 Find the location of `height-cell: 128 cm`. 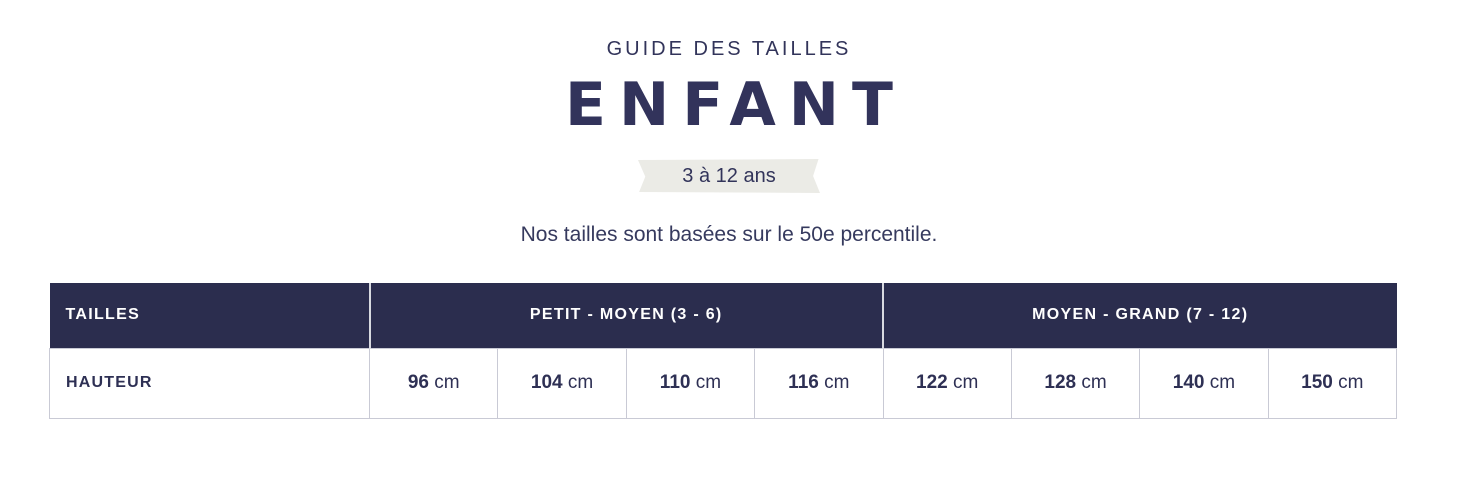

height-cell: 128 cm is located at coordinates (1075, 383).